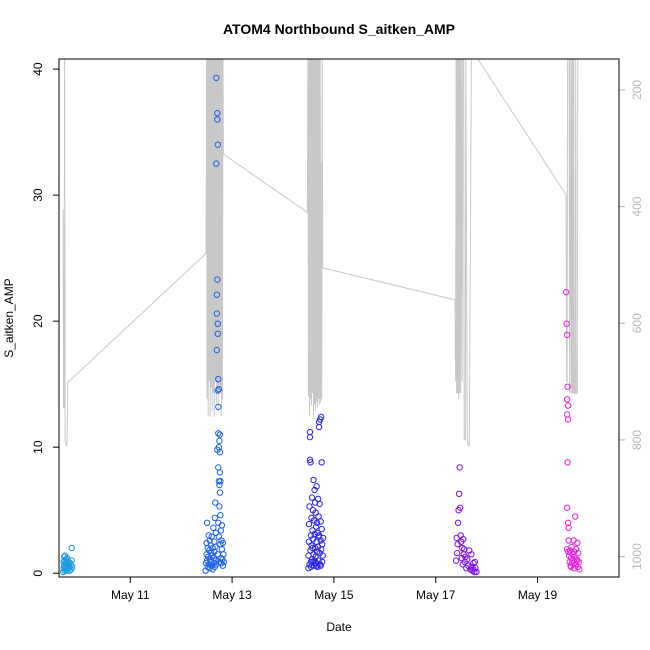 The width and height of the screenshot is (650, 650). I want to click on y2-tick-label-2: 600, so click(637, 323).